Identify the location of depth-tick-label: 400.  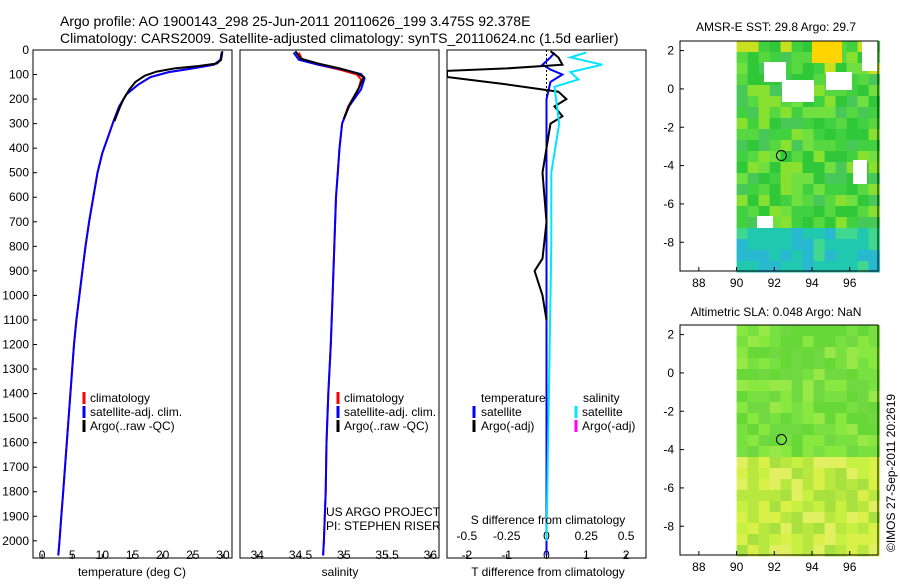
(19, 148).